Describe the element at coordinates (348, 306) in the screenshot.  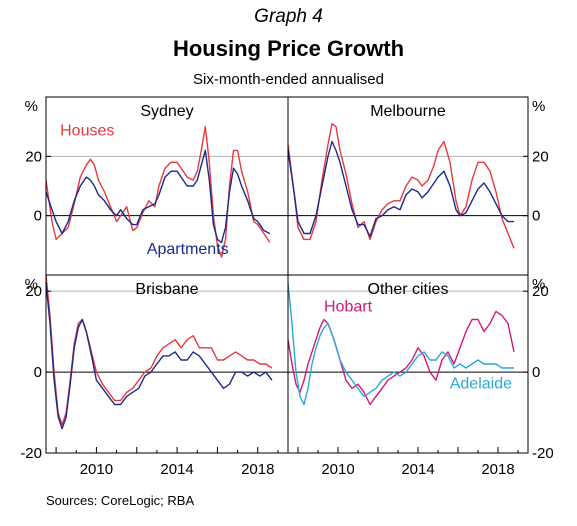
I see `legend-label-hobart: Hobart` at that location.